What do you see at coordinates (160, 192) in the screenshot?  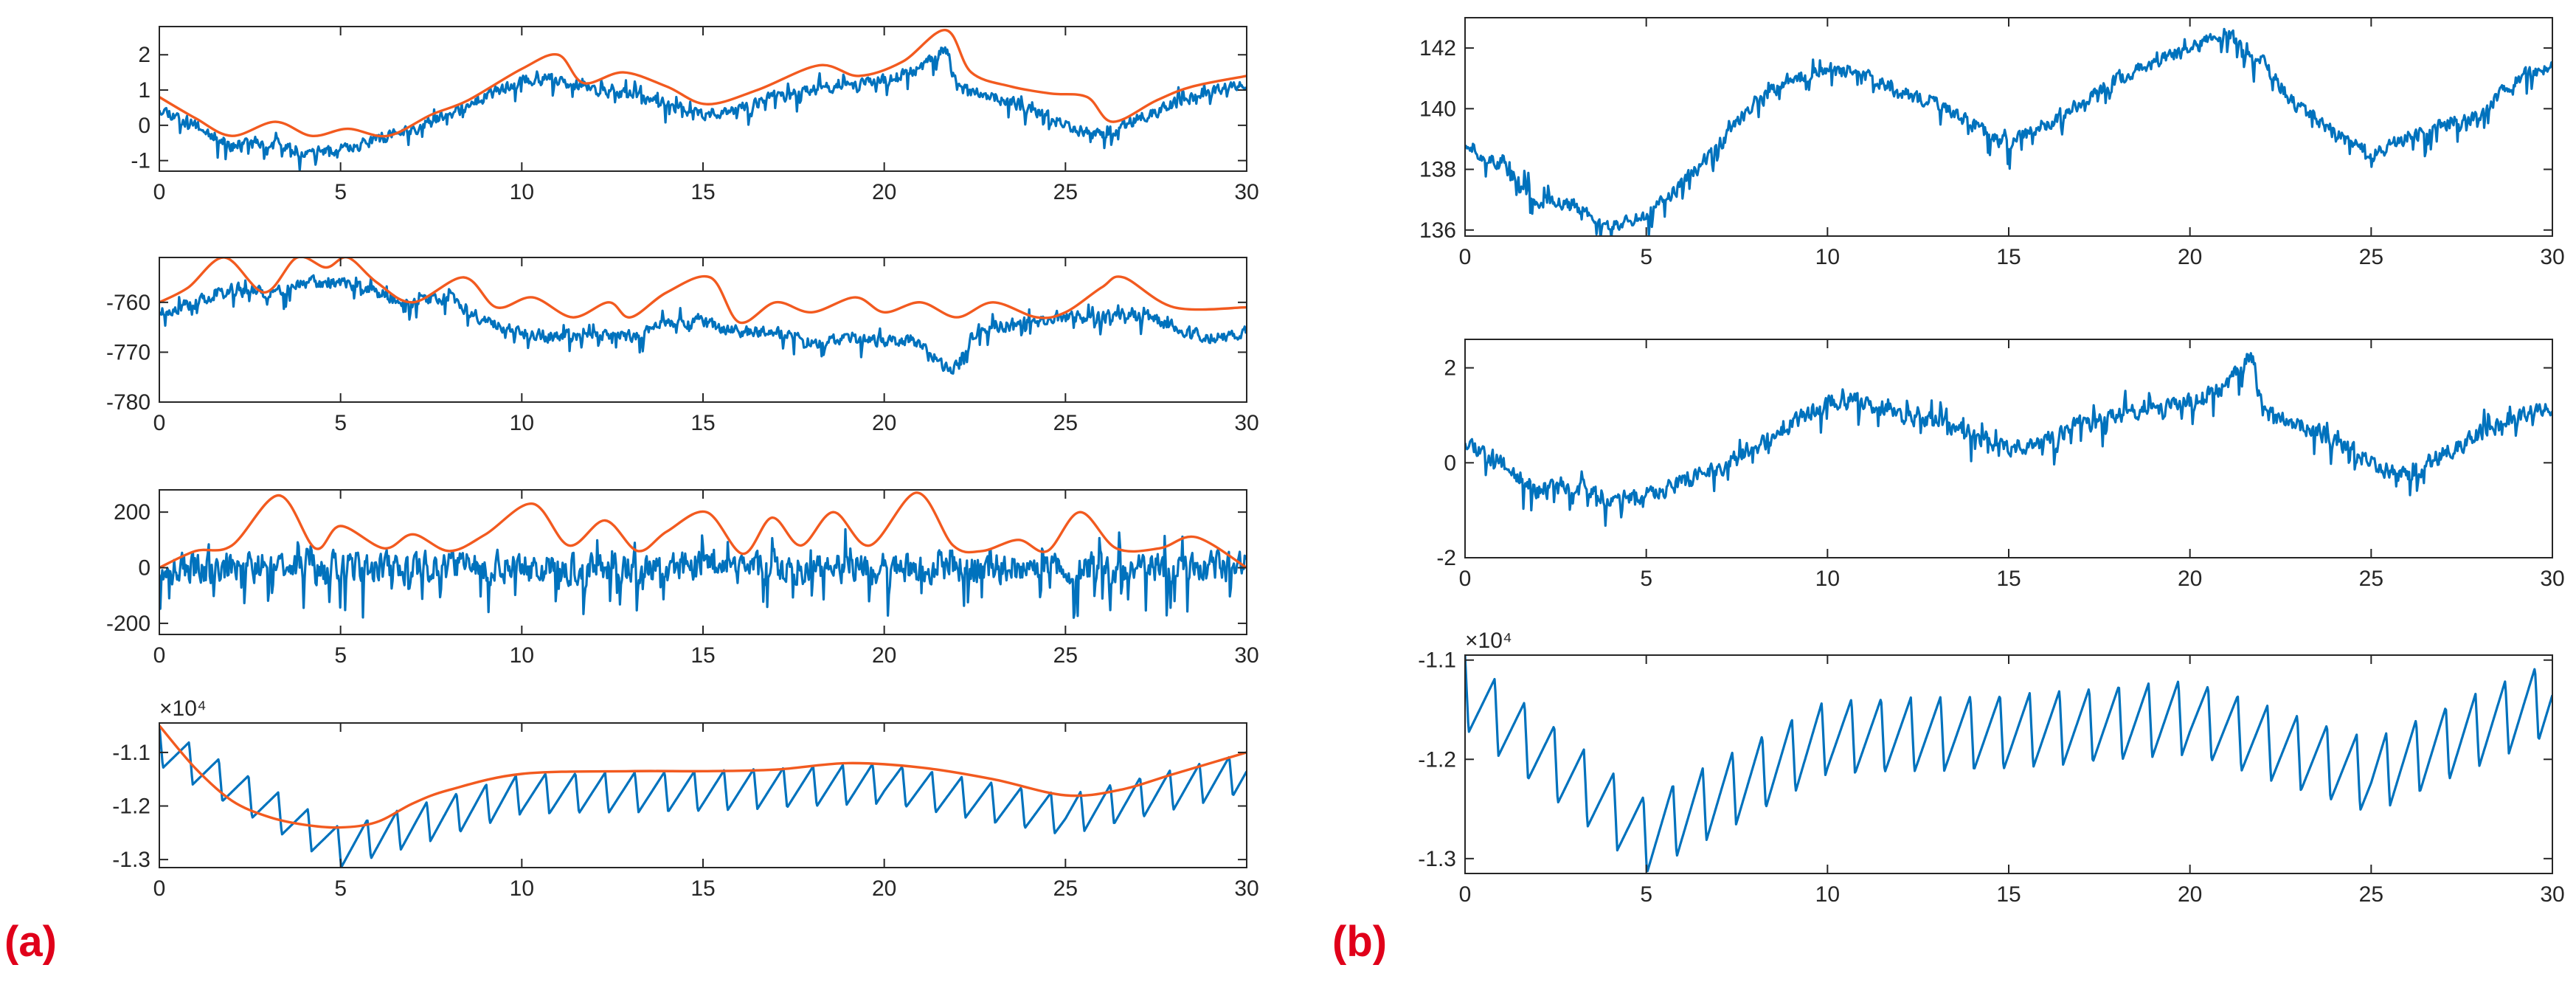 I see `xtick-label-a1: 0` at bounding box center [160, 192].